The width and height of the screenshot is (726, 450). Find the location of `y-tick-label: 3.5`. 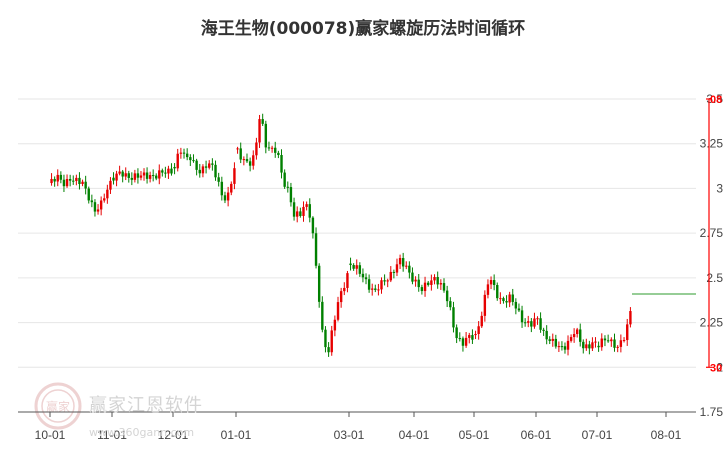

y-tick-label: 3.5 is located at coordinates (714, 99).